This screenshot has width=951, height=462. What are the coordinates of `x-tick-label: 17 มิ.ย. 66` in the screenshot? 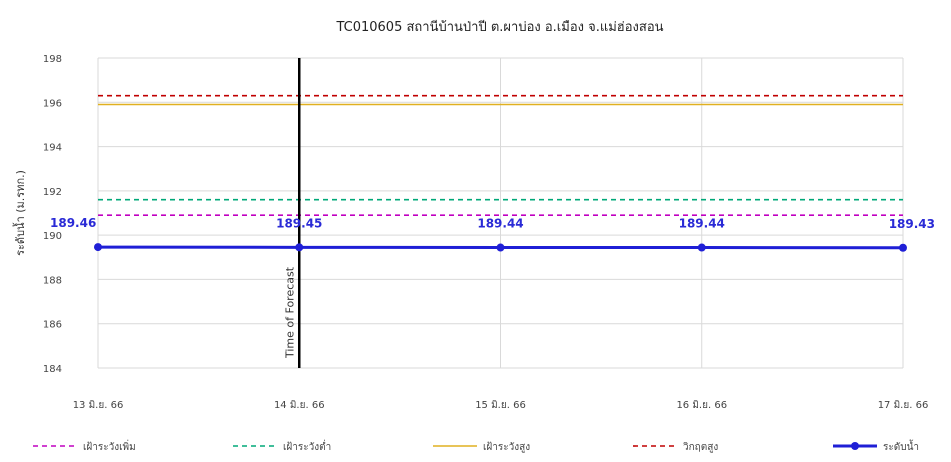 It's located at (903, 405).